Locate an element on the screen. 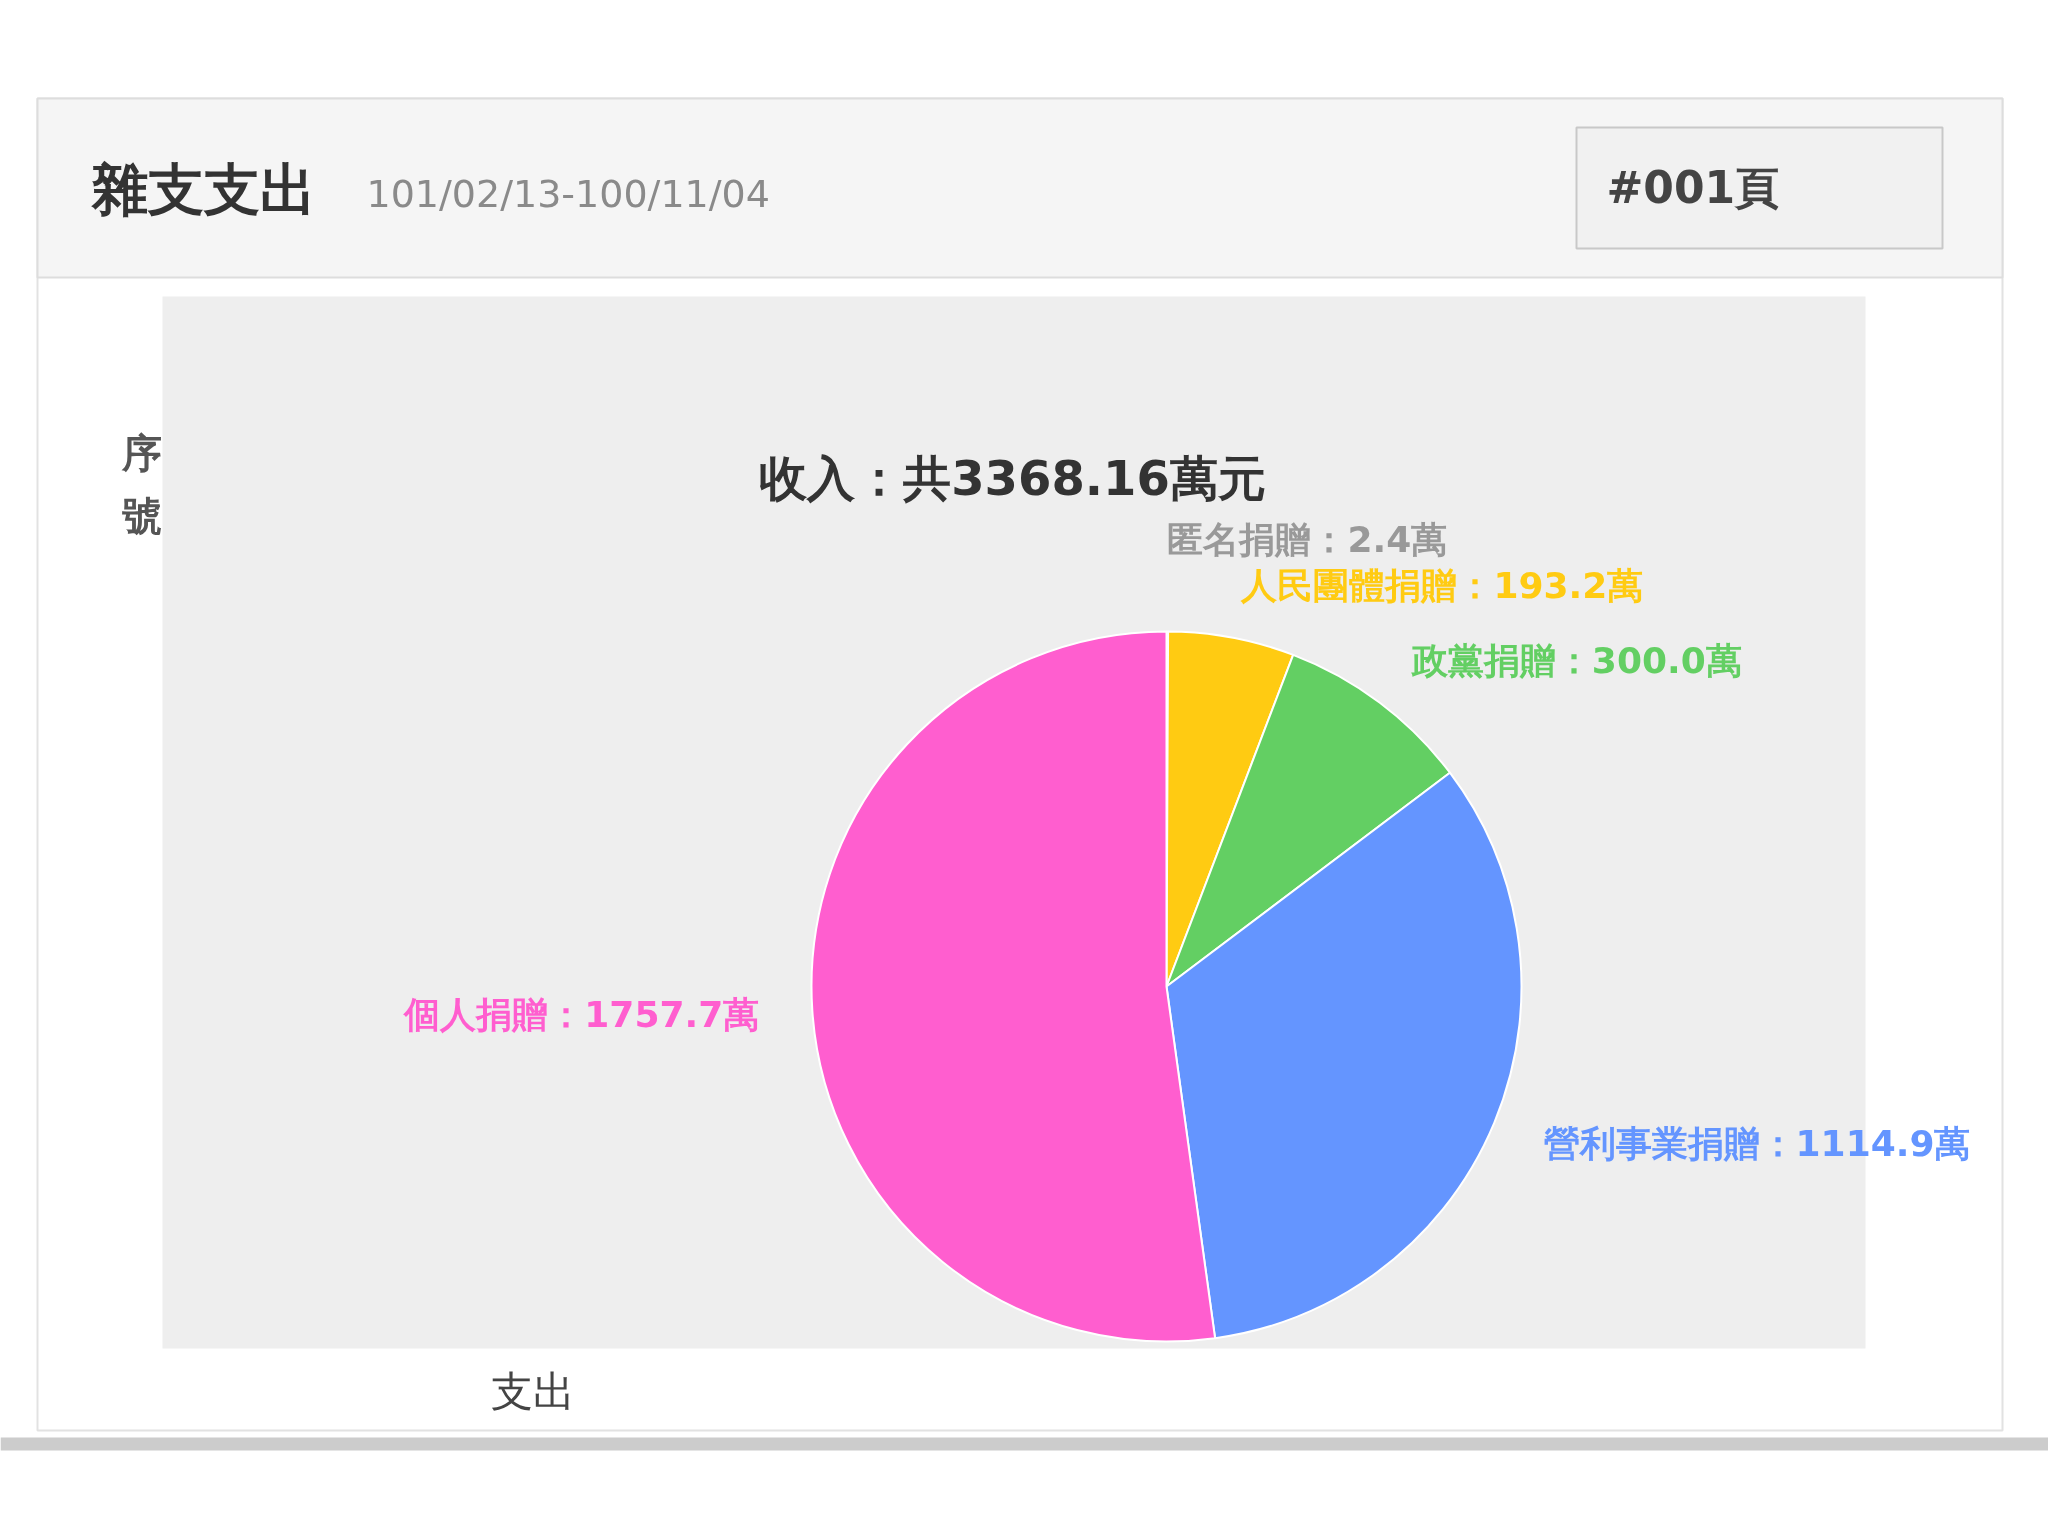 The image size is (2048, 1536). text: 支出 is located at coordinates (532, 1391).